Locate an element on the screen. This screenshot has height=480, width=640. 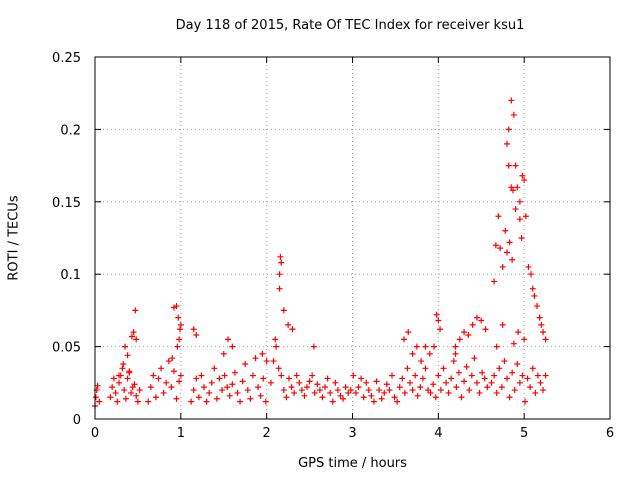
y-axis-label: ROTI / TECUs is located at coordinates (14, 238).